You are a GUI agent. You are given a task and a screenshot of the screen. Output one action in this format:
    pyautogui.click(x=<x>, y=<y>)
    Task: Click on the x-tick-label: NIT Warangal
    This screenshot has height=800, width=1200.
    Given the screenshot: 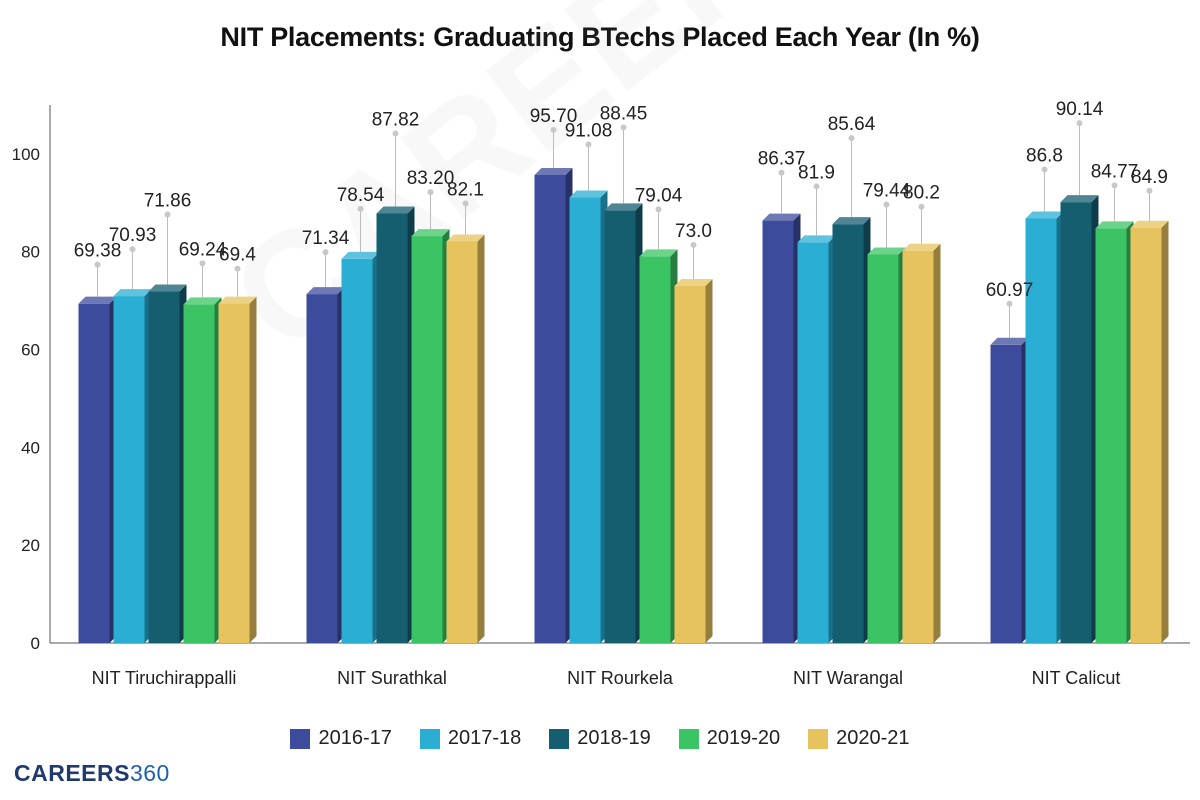 What is the action you would take?
    pyautogui.click(x=848, y=678)
    